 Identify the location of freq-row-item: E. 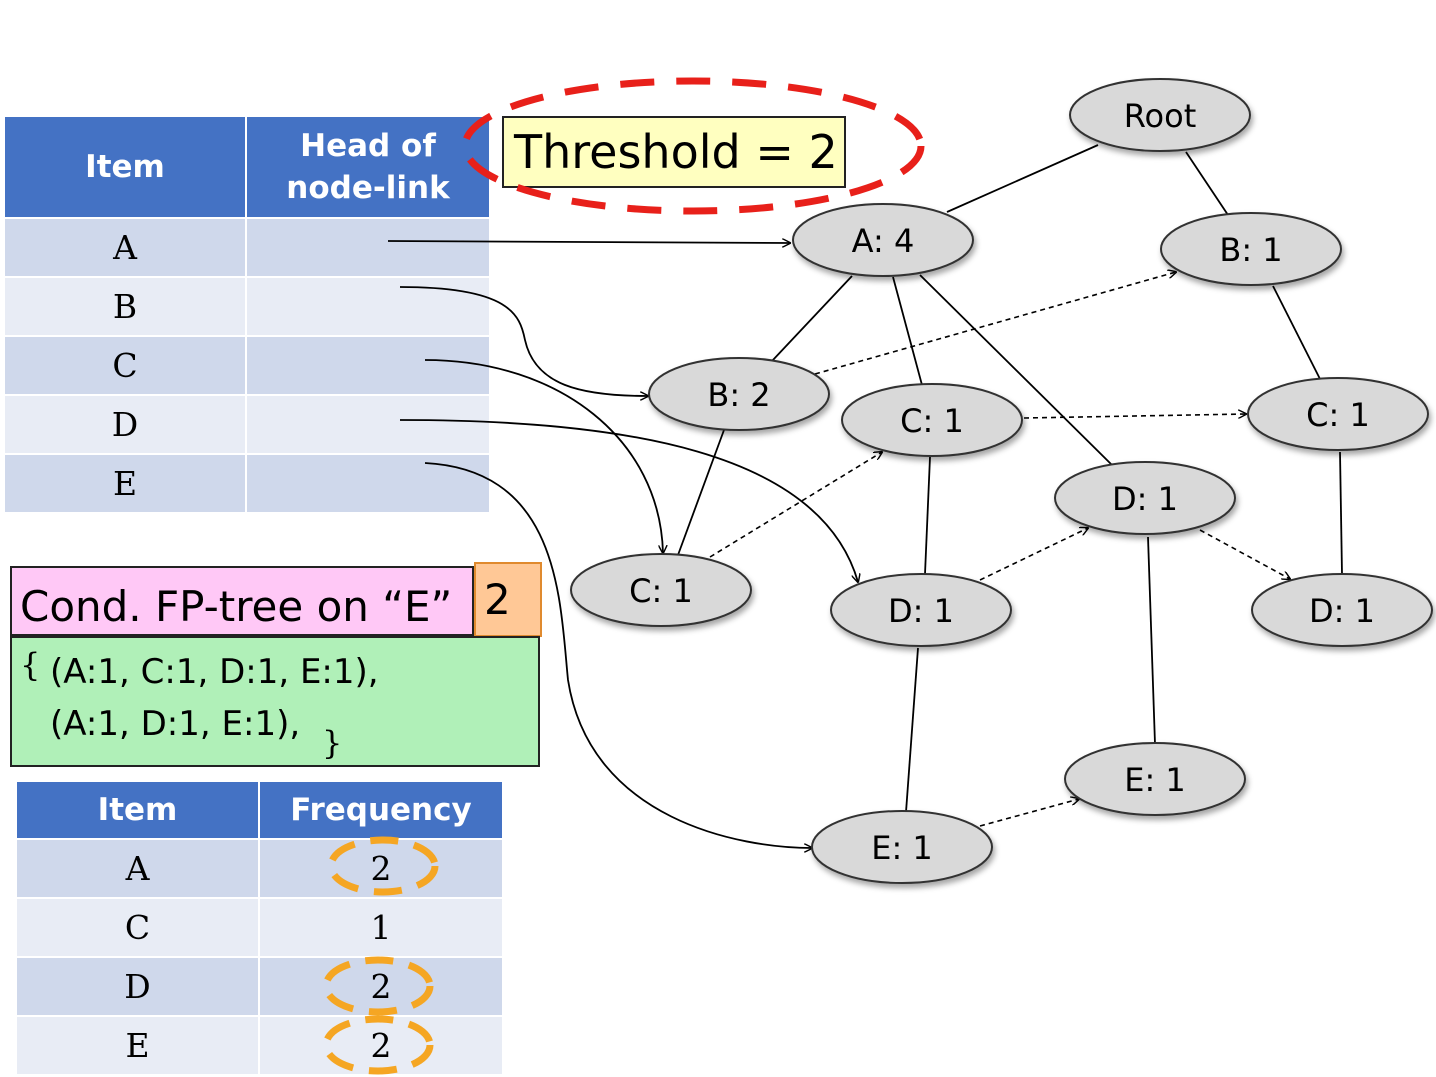
(137, 1045).